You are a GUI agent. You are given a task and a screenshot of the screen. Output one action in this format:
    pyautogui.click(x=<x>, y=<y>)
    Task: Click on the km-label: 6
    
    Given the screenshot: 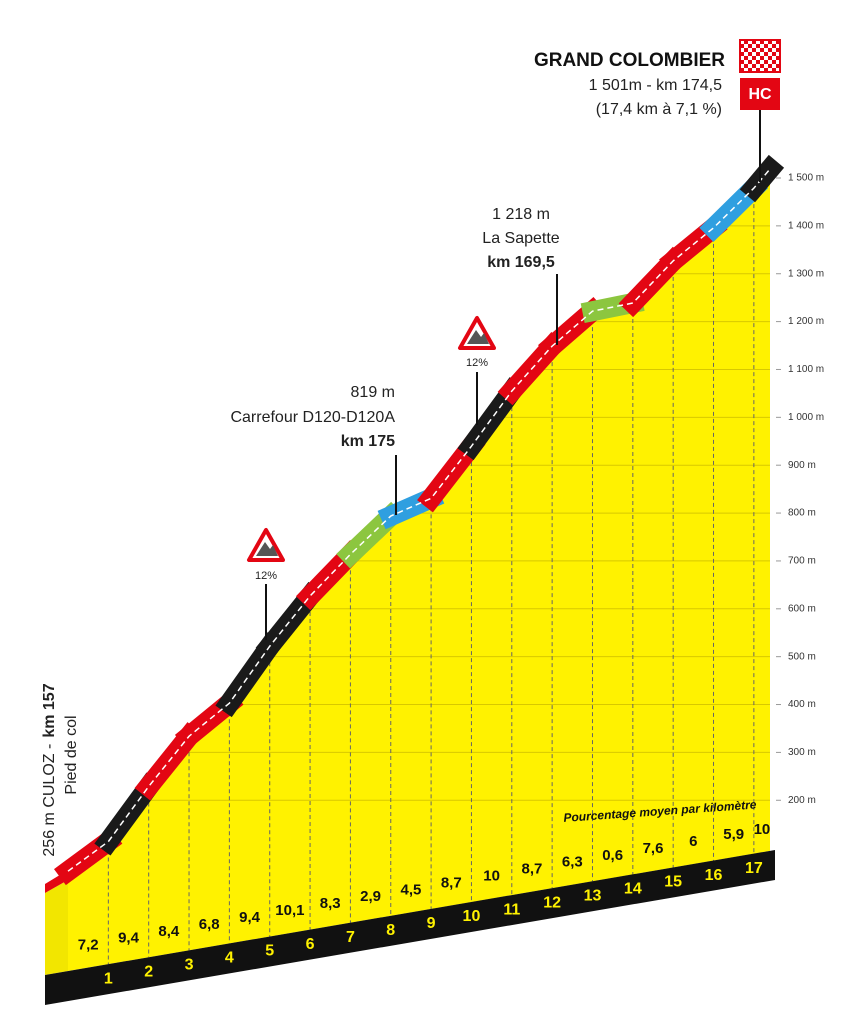 What is the action you would take?
    pyautogui.click(x=310, y=944)
    